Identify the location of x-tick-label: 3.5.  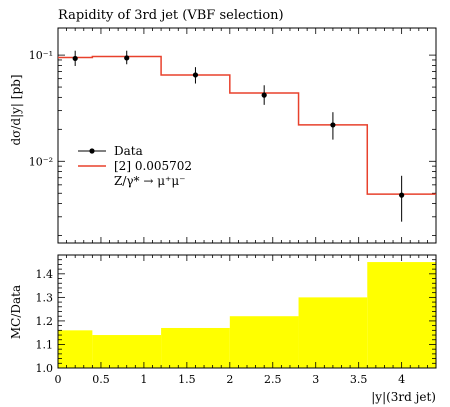
(359, 379).